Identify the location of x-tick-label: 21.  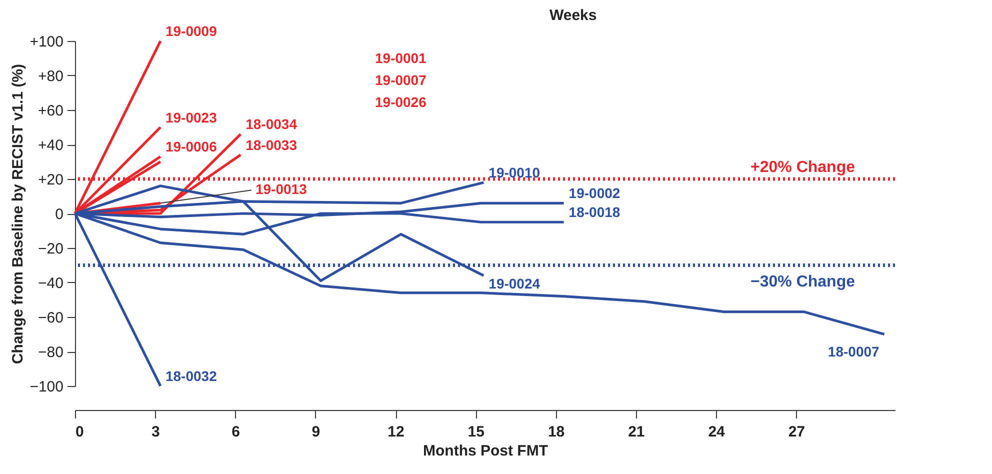
(636, 432).